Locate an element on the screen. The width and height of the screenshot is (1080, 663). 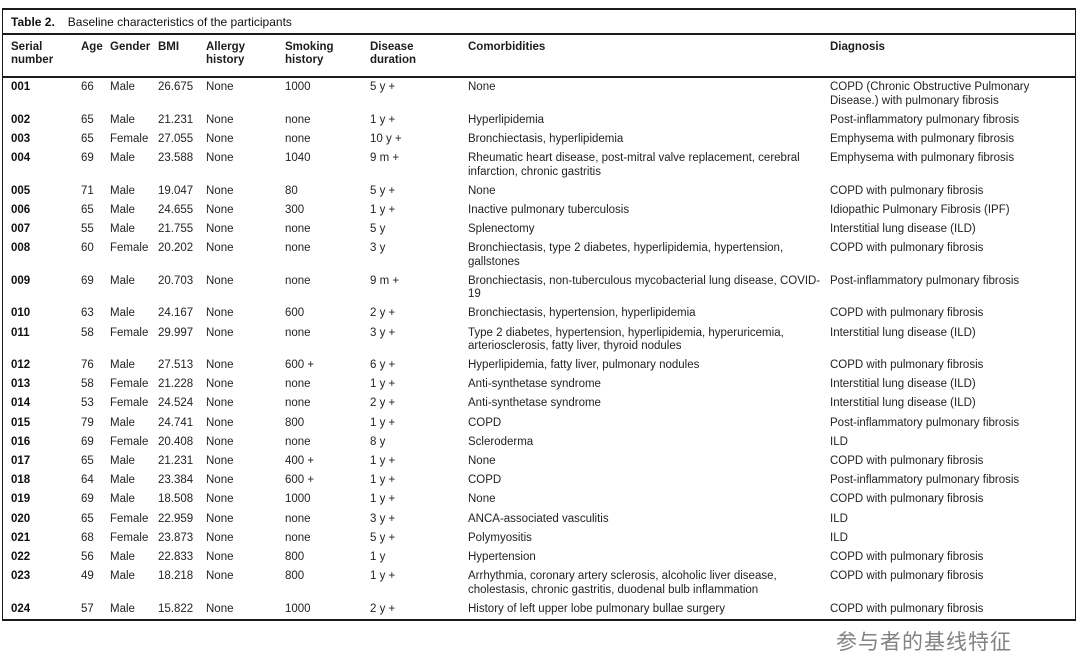
cell-age: 79 is located at coordinates (87, 422).